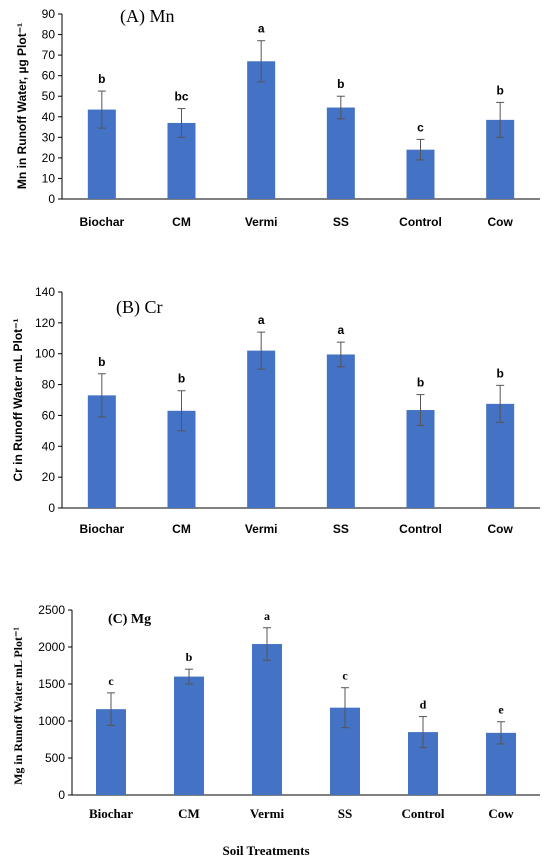 This screenshot has width=550, height=863. Describe the element at coordinates (45, 354) in the screenshot. I see `y-tick-label: 100` at that location.